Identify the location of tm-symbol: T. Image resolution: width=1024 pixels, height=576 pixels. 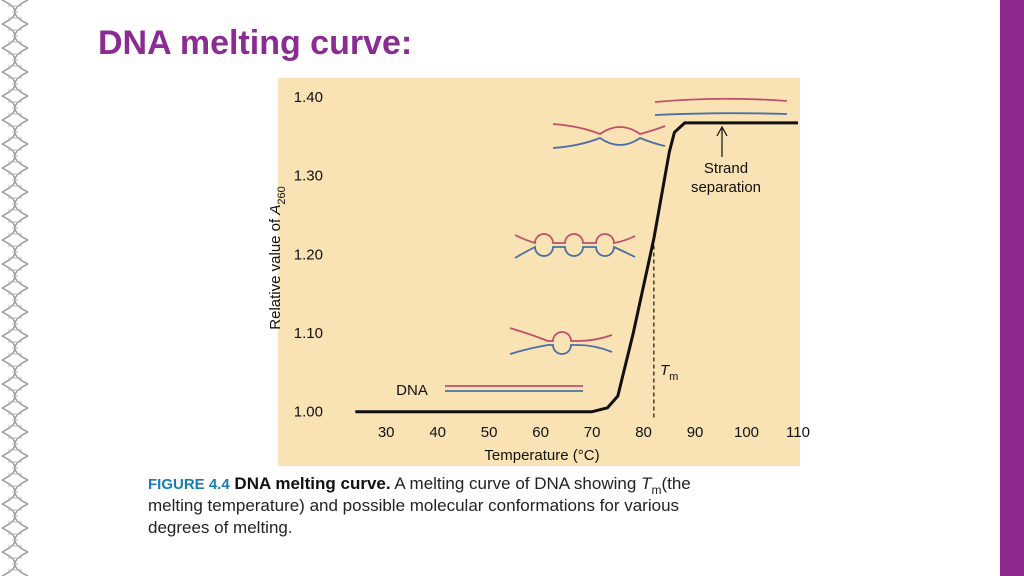
(665, 370).